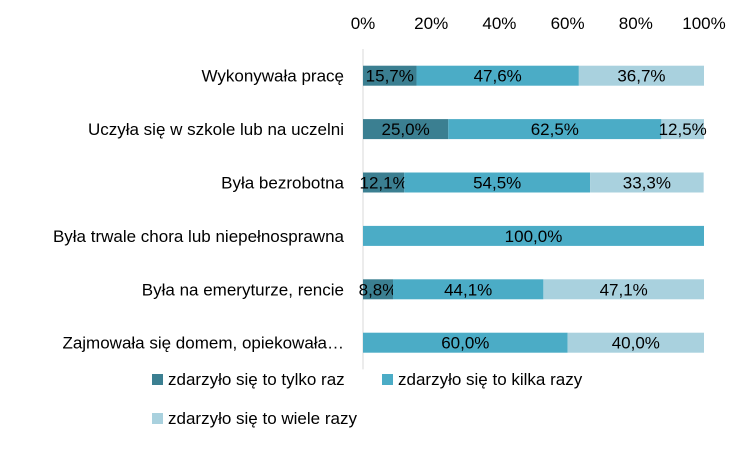  I want to click on category-label: Była bezrobotna, so click(282, 183).